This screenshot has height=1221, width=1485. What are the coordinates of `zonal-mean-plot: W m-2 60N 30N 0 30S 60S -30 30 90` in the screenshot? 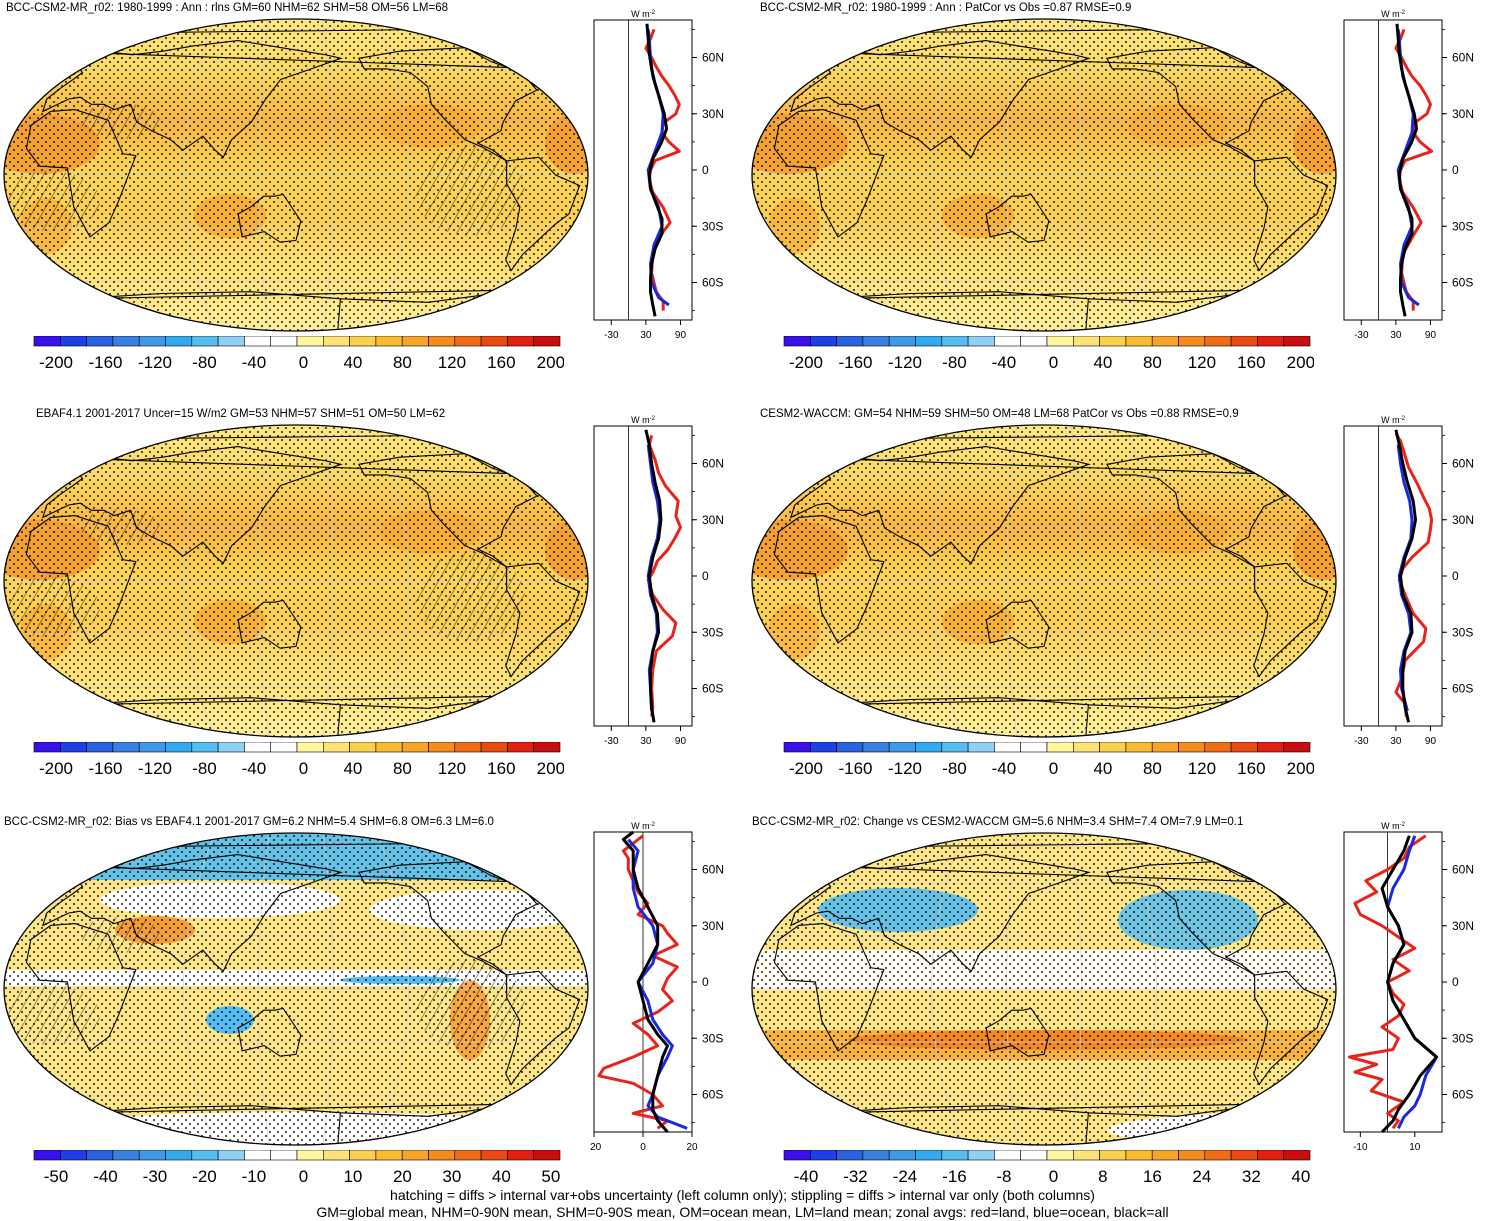 It's located at (1408, 581).